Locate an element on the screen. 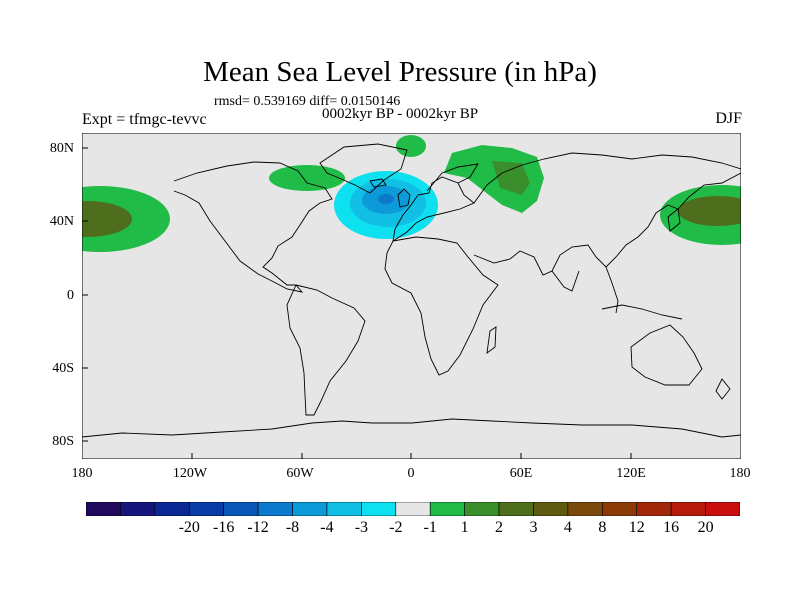  colorbar-label: 20 is located at coordinates (705, 527).